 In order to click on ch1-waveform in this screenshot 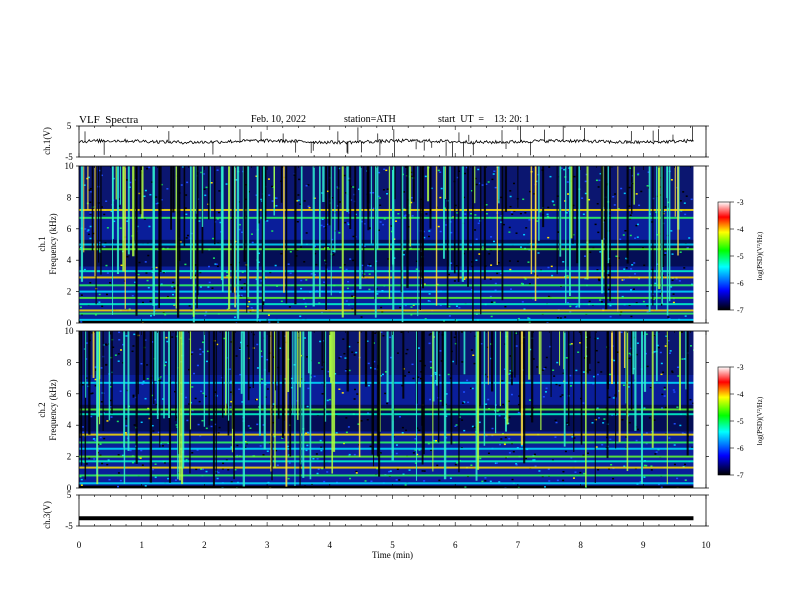, I will do `click(386, 141)`.